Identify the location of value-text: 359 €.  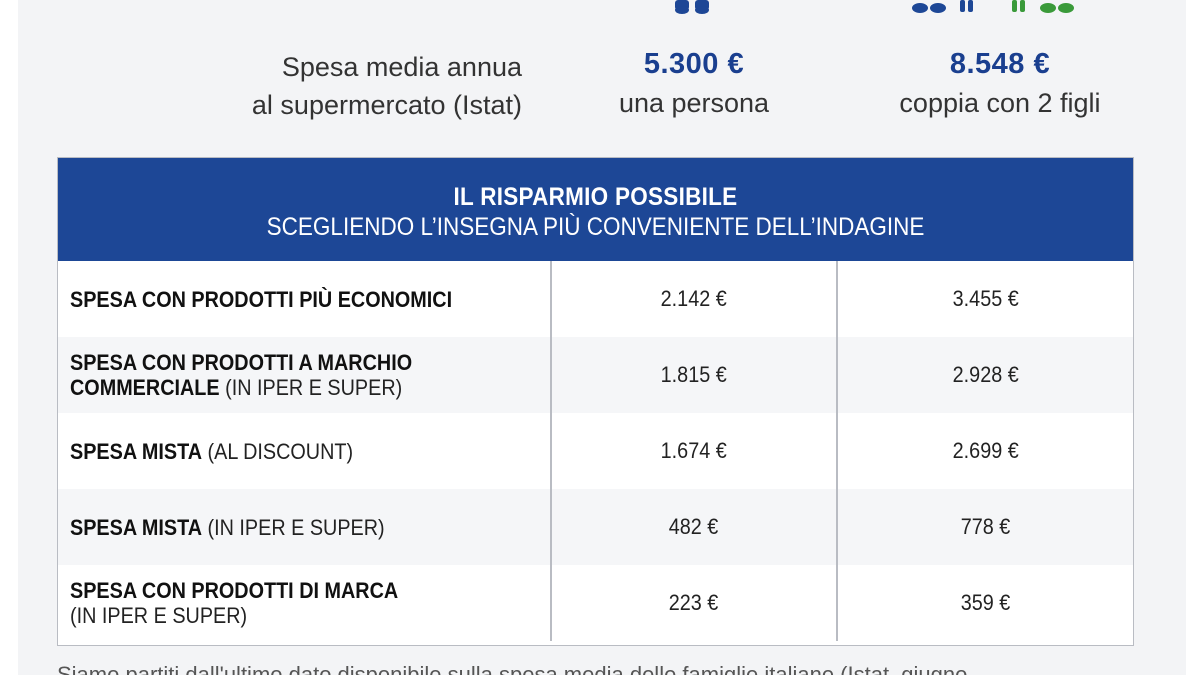
(985, 602).